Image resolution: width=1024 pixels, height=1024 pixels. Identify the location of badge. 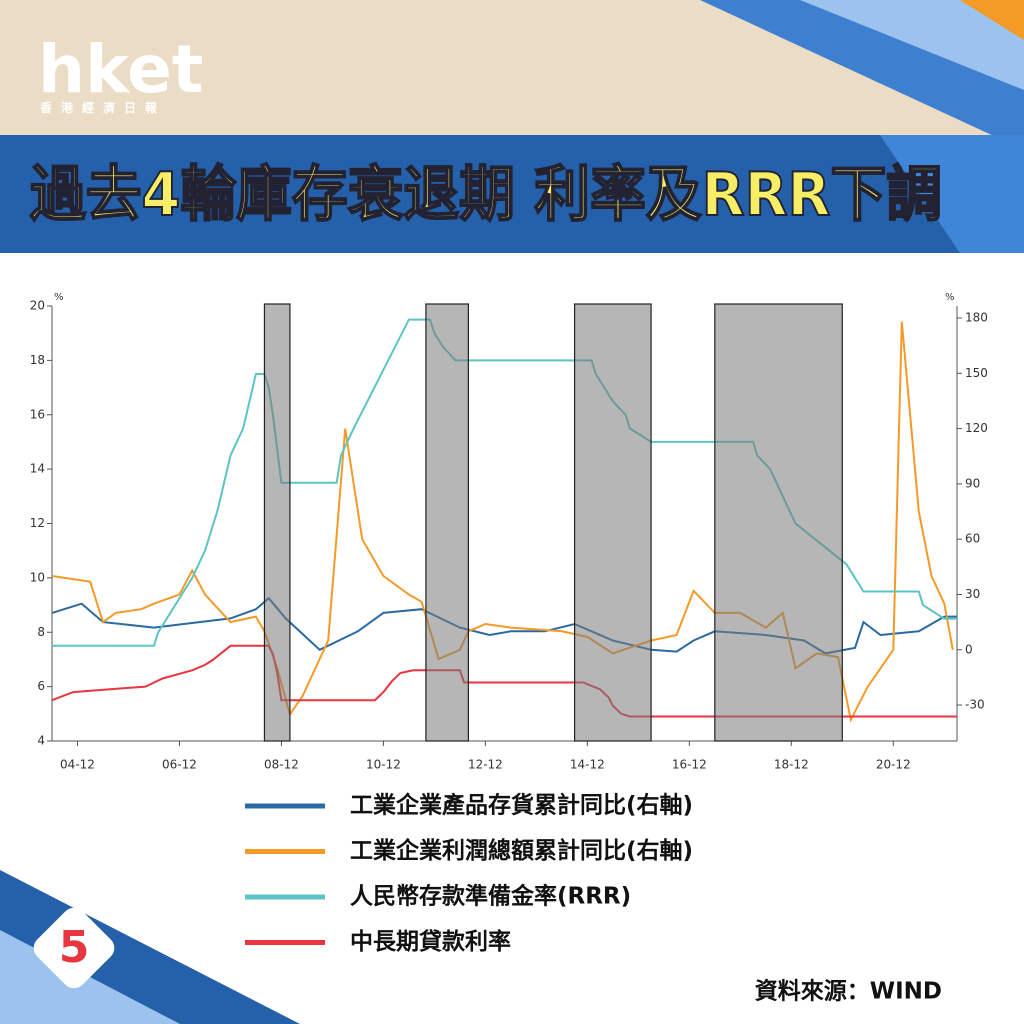
(74, 948).